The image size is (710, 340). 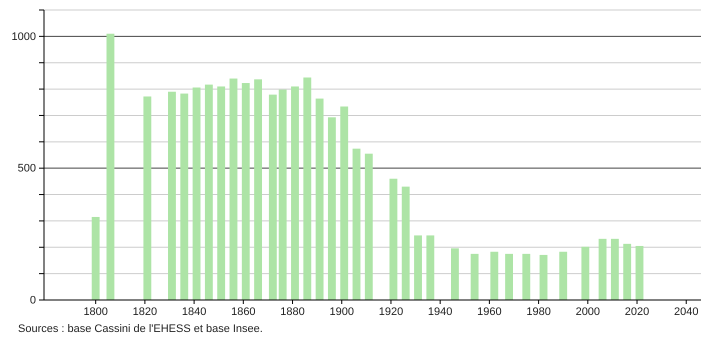 What do you see at coordinates (145, 312) in the screenshot?
I see `x-tick-label: 1820` at bounding box center [145, 312].